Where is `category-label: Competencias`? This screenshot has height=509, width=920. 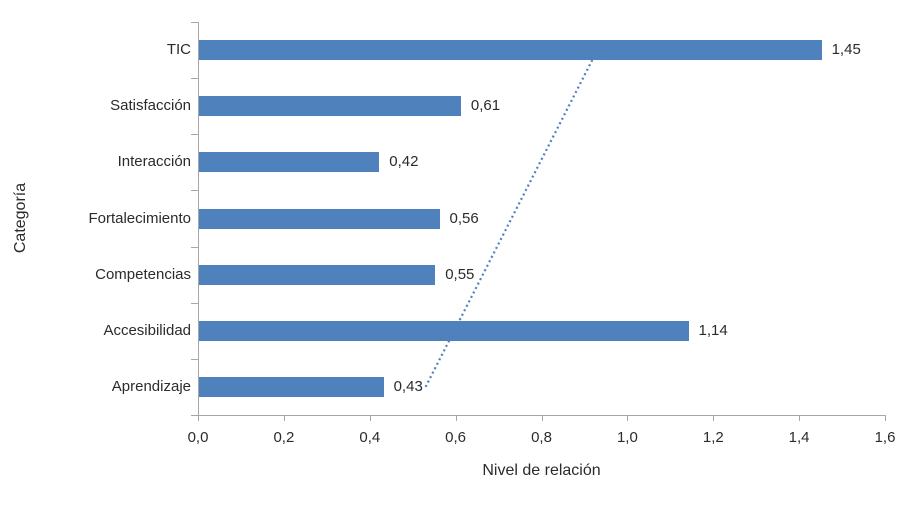 category-label: Competencias is located at coordinates (143, 274).